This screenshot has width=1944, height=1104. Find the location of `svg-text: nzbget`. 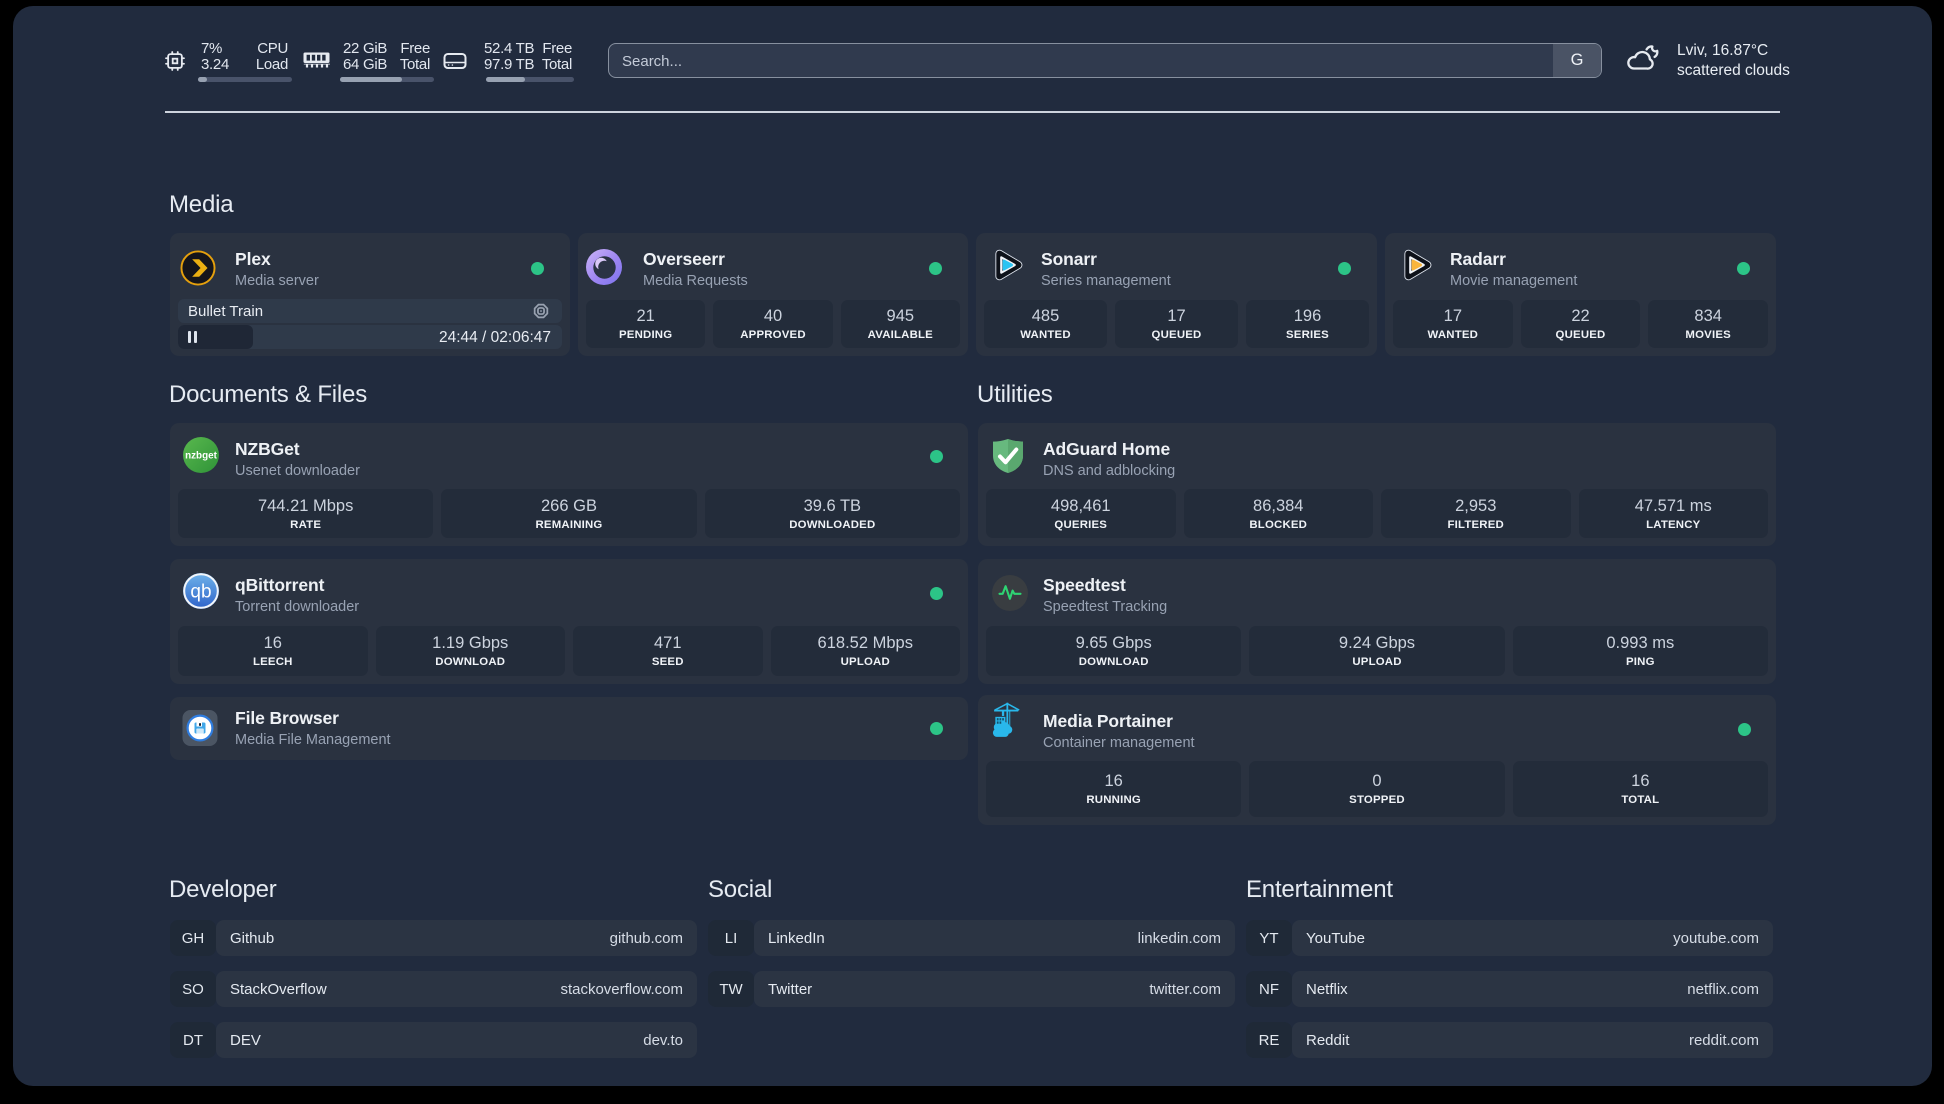

svg-text: nzbget is located at coordinates (201, 455).